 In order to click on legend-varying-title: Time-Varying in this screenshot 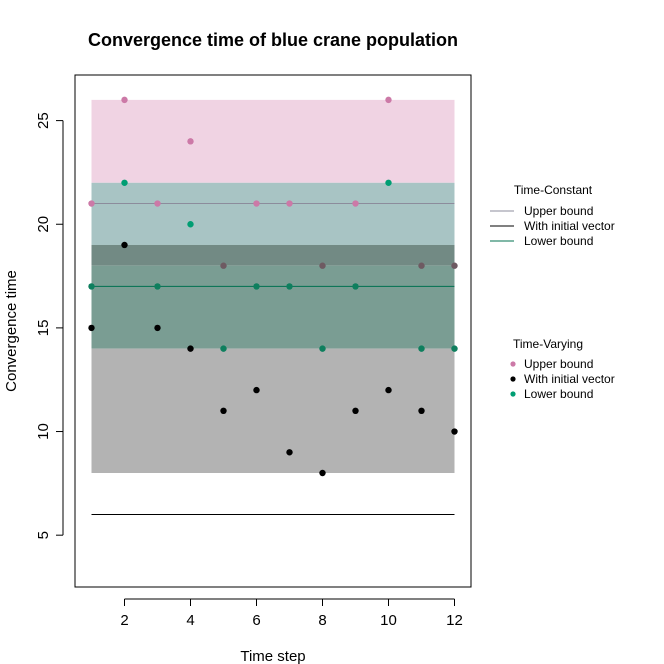, I will do `click(548, 344)`.